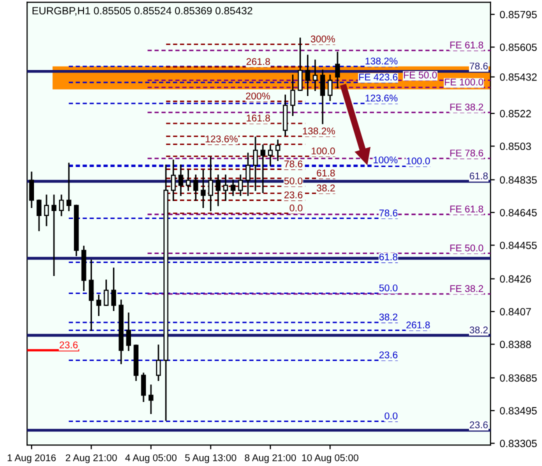  What do you see at coordinates (515, 344) in the screenshot?
I see `y-tick-label: 0.8388` at bounding box center [515, 344].